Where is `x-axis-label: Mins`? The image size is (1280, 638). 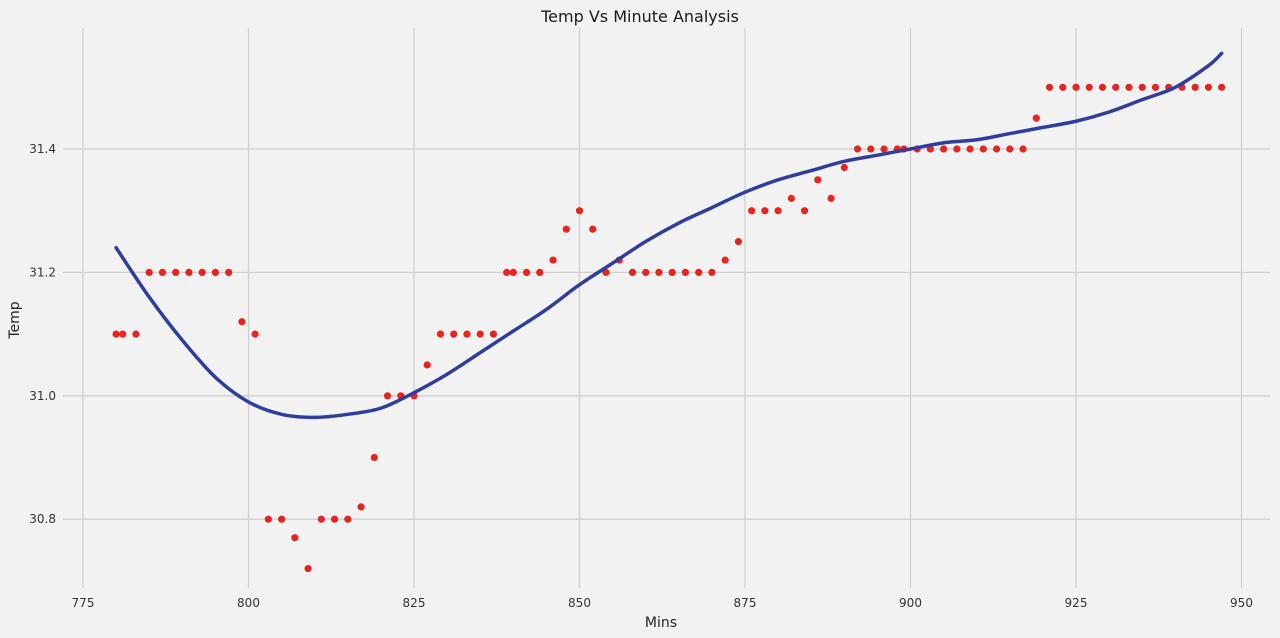 x-axis-label: Mins is located at coordinates (661, 623).